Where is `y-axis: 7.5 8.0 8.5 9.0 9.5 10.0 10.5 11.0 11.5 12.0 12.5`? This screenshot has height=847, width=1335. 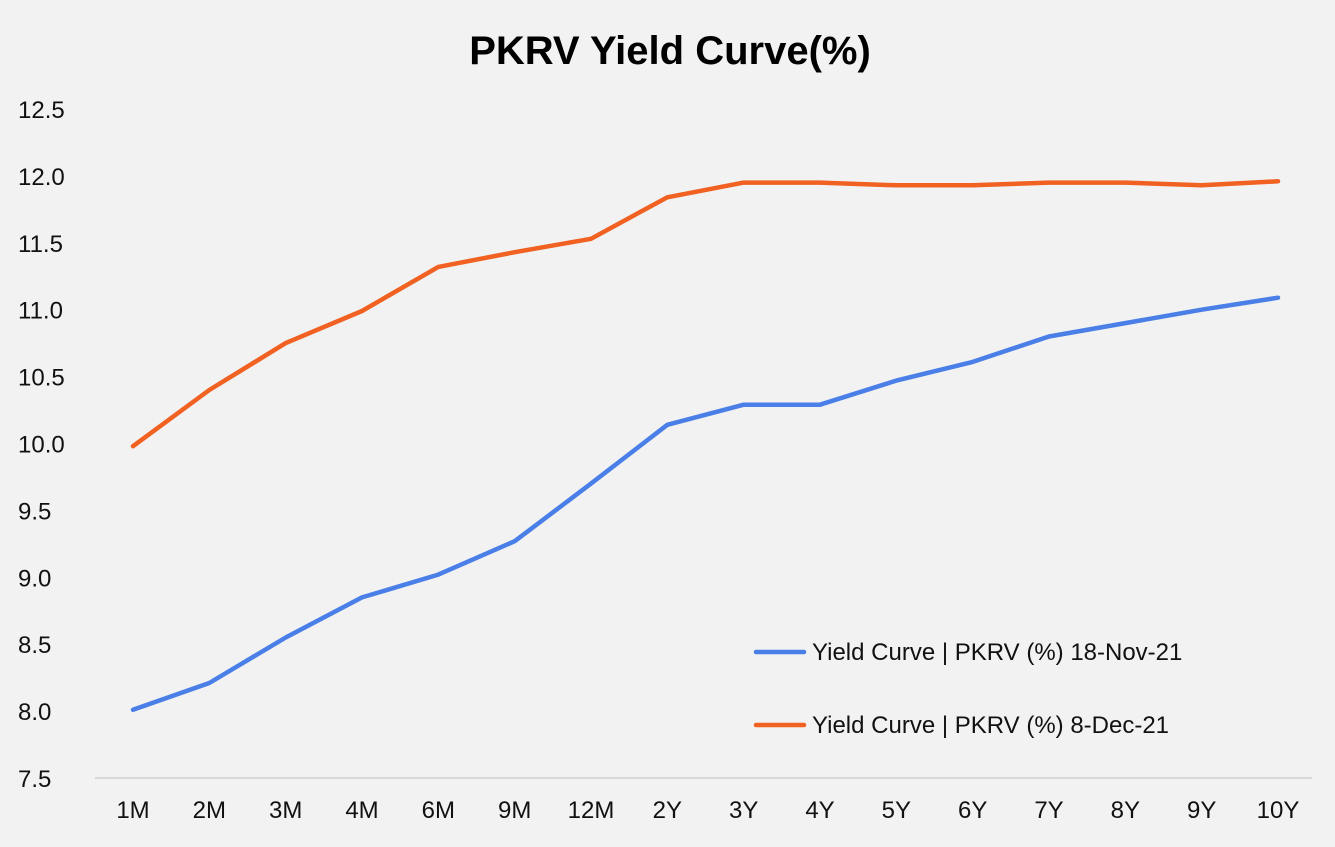
y-axis: 7.5 8.0 8.5 9.0 9.5 10.0 10.5 11.0 11.5 12.0 12.5 is located at coordinates (41, 445).